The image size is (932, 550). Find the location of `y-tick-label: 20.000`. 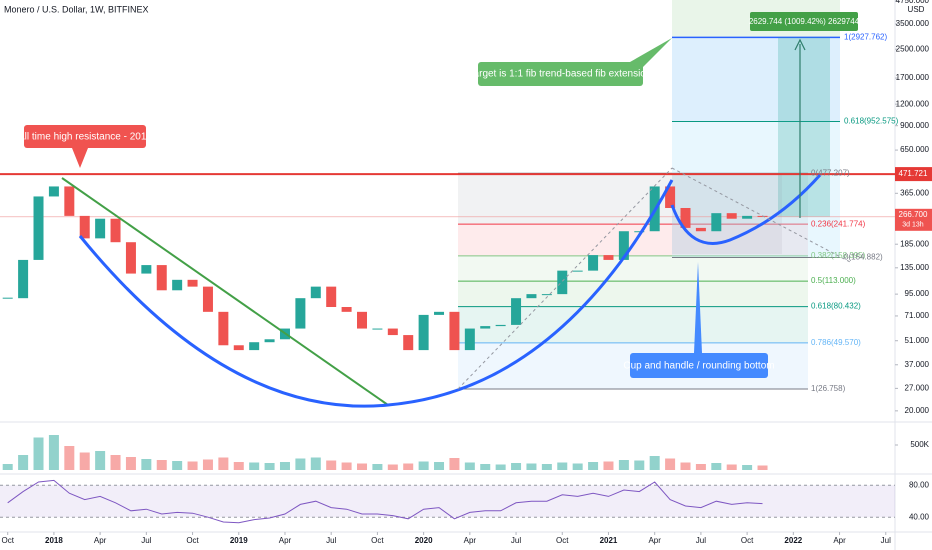

y-tick-label: 20.000 is located at coordinates (917, 410).